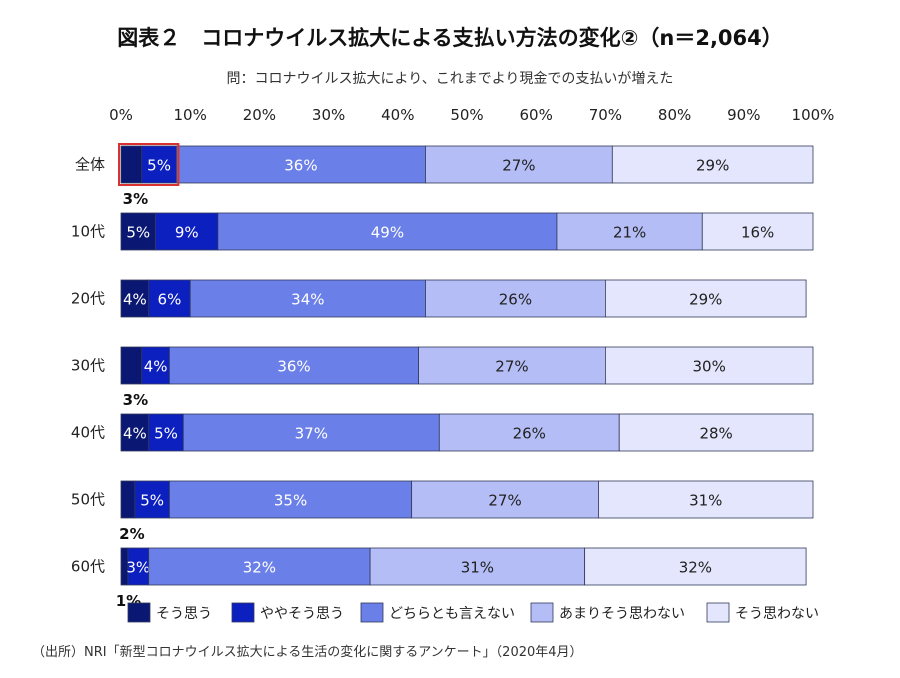 This screenshot has width=900, height=678. I want to click on x-tick-label: 10%, so click(190, 115).